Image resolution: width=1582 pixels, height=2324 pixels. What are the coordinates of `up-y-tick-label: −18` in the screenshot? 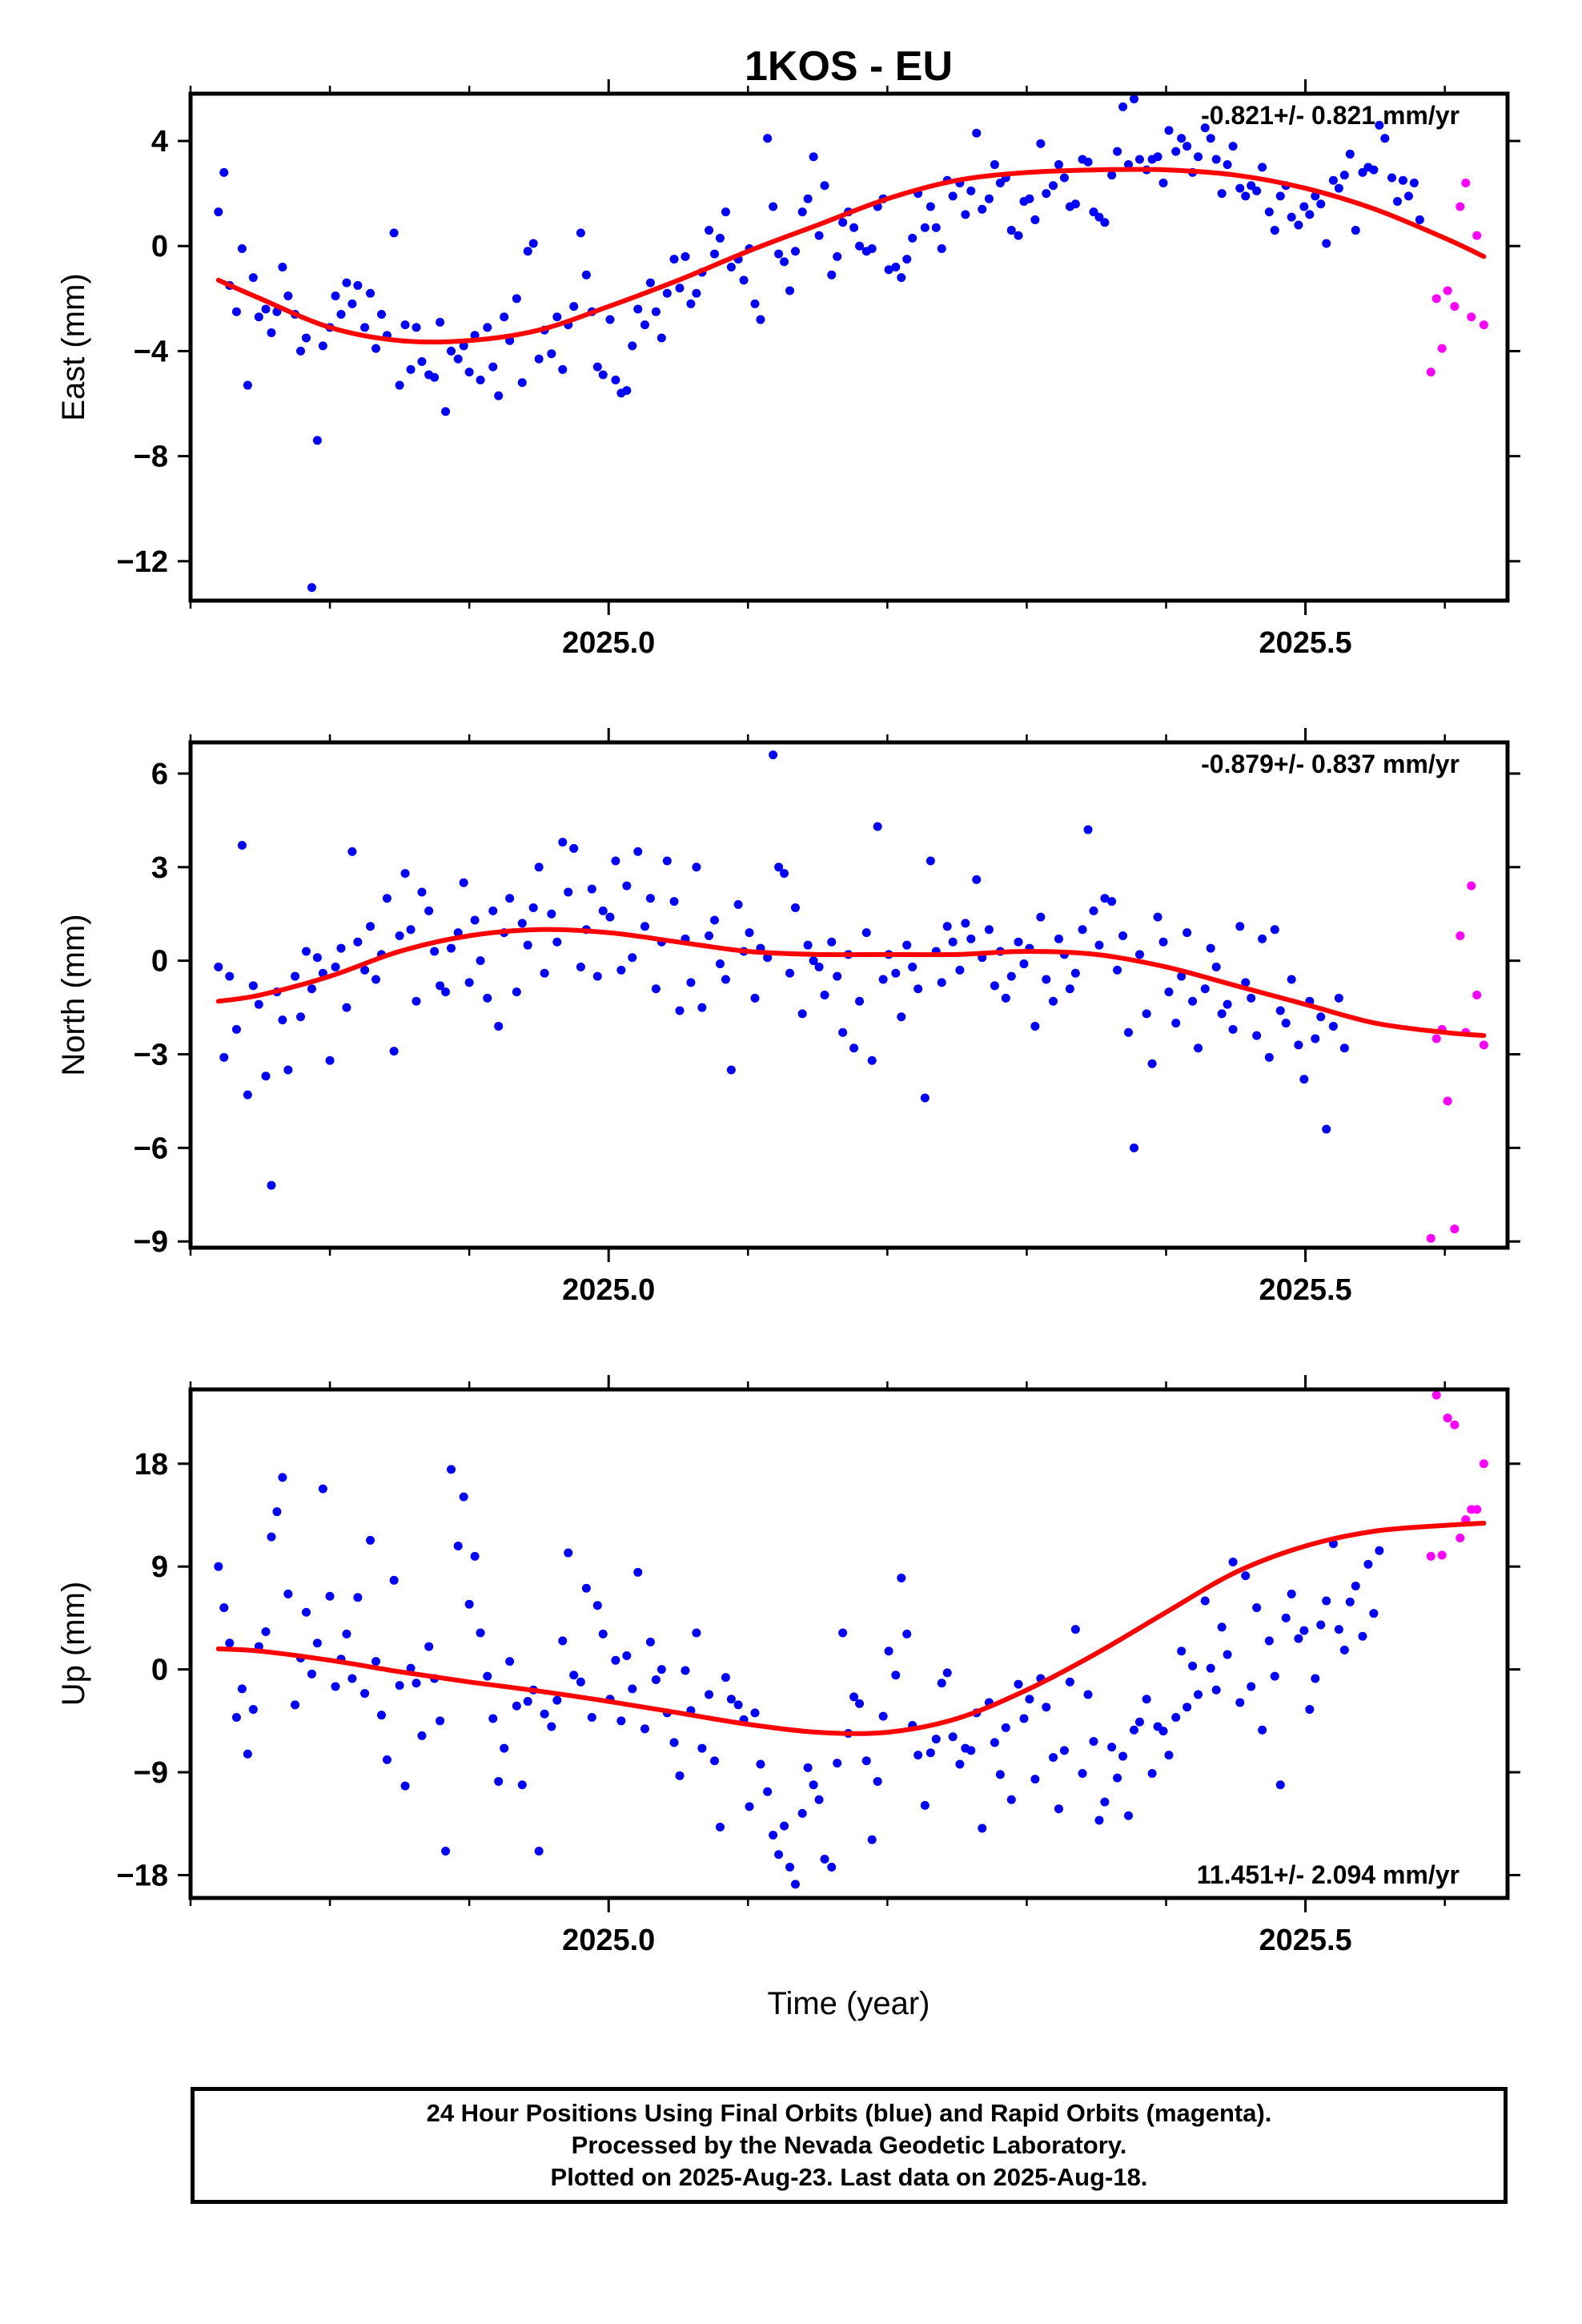 It's located at (142, 1875).